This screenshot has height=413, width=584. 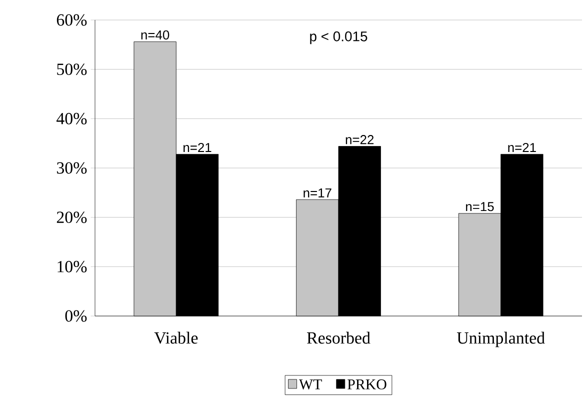 What do you see at coordinates (367, 384) in the screenshot?
I see `legend-label: PRKO` at bounding box center [367, 384].